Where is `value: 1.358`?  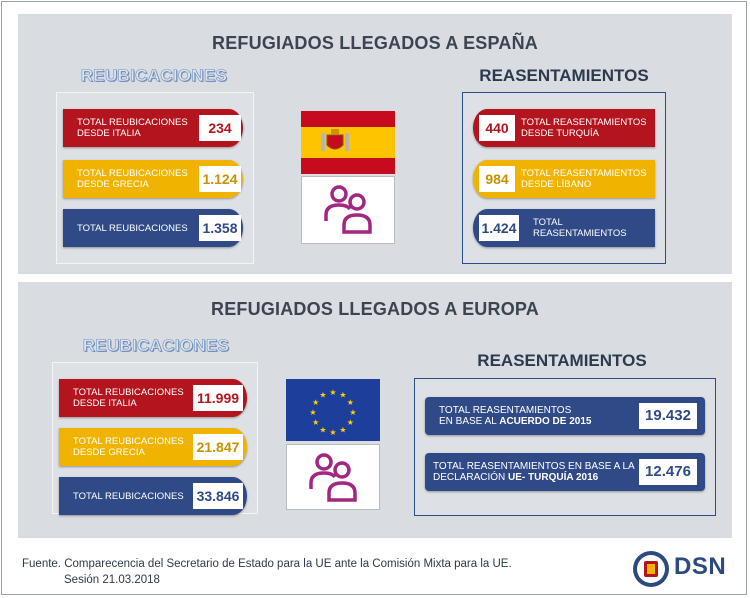 value: 1.358 is located at coordinates (220, 228).